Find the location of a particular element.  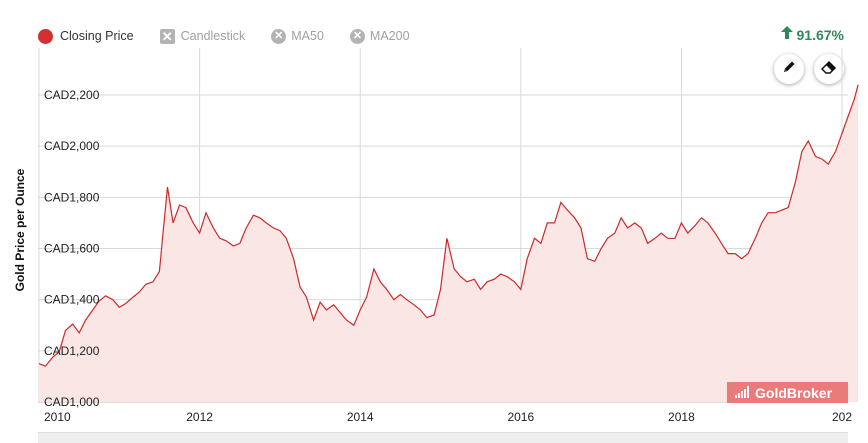

x-tick-label: 2014 is located at coordinates (360, 417).